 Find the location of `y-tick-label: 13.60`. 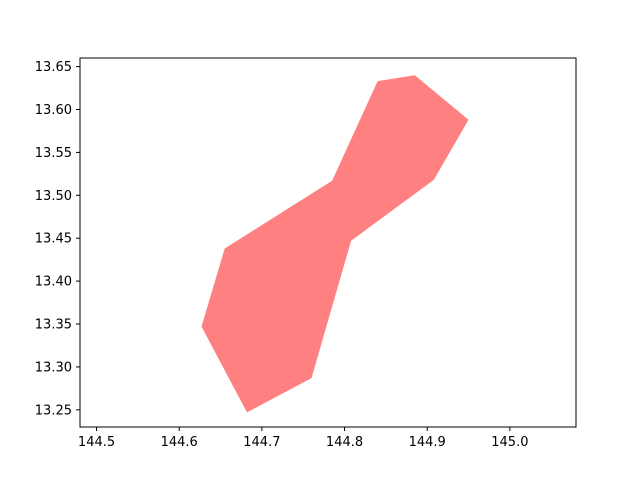

y-tick-label: 13.60 is located at coordinates (53, 110).